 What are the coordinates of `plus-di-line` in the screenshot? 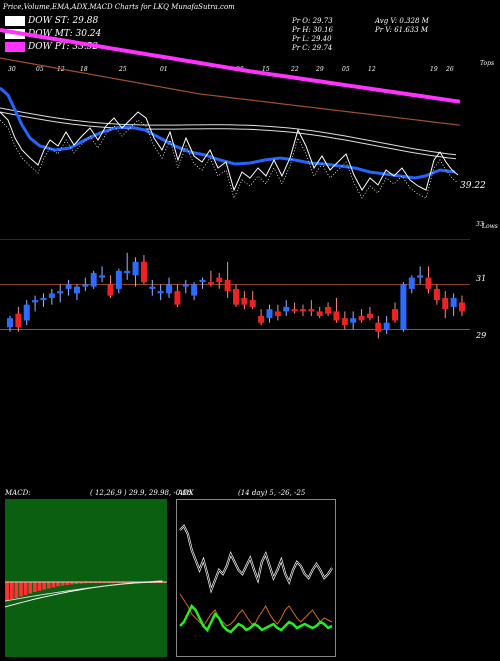 It's located at (256, 618).